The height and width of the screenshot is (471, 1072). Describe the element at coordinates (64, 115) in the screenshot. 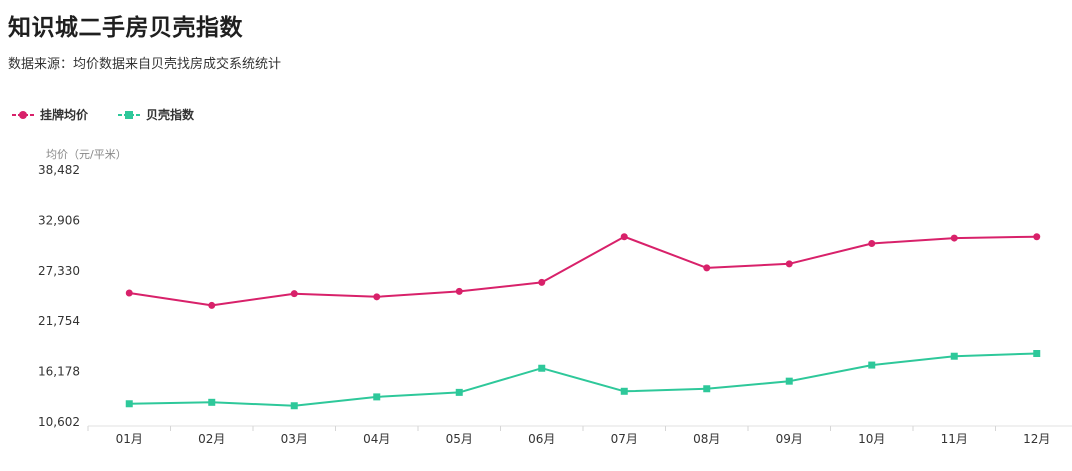

I see `legend-label-series-0: 挂牌均价` at that location.